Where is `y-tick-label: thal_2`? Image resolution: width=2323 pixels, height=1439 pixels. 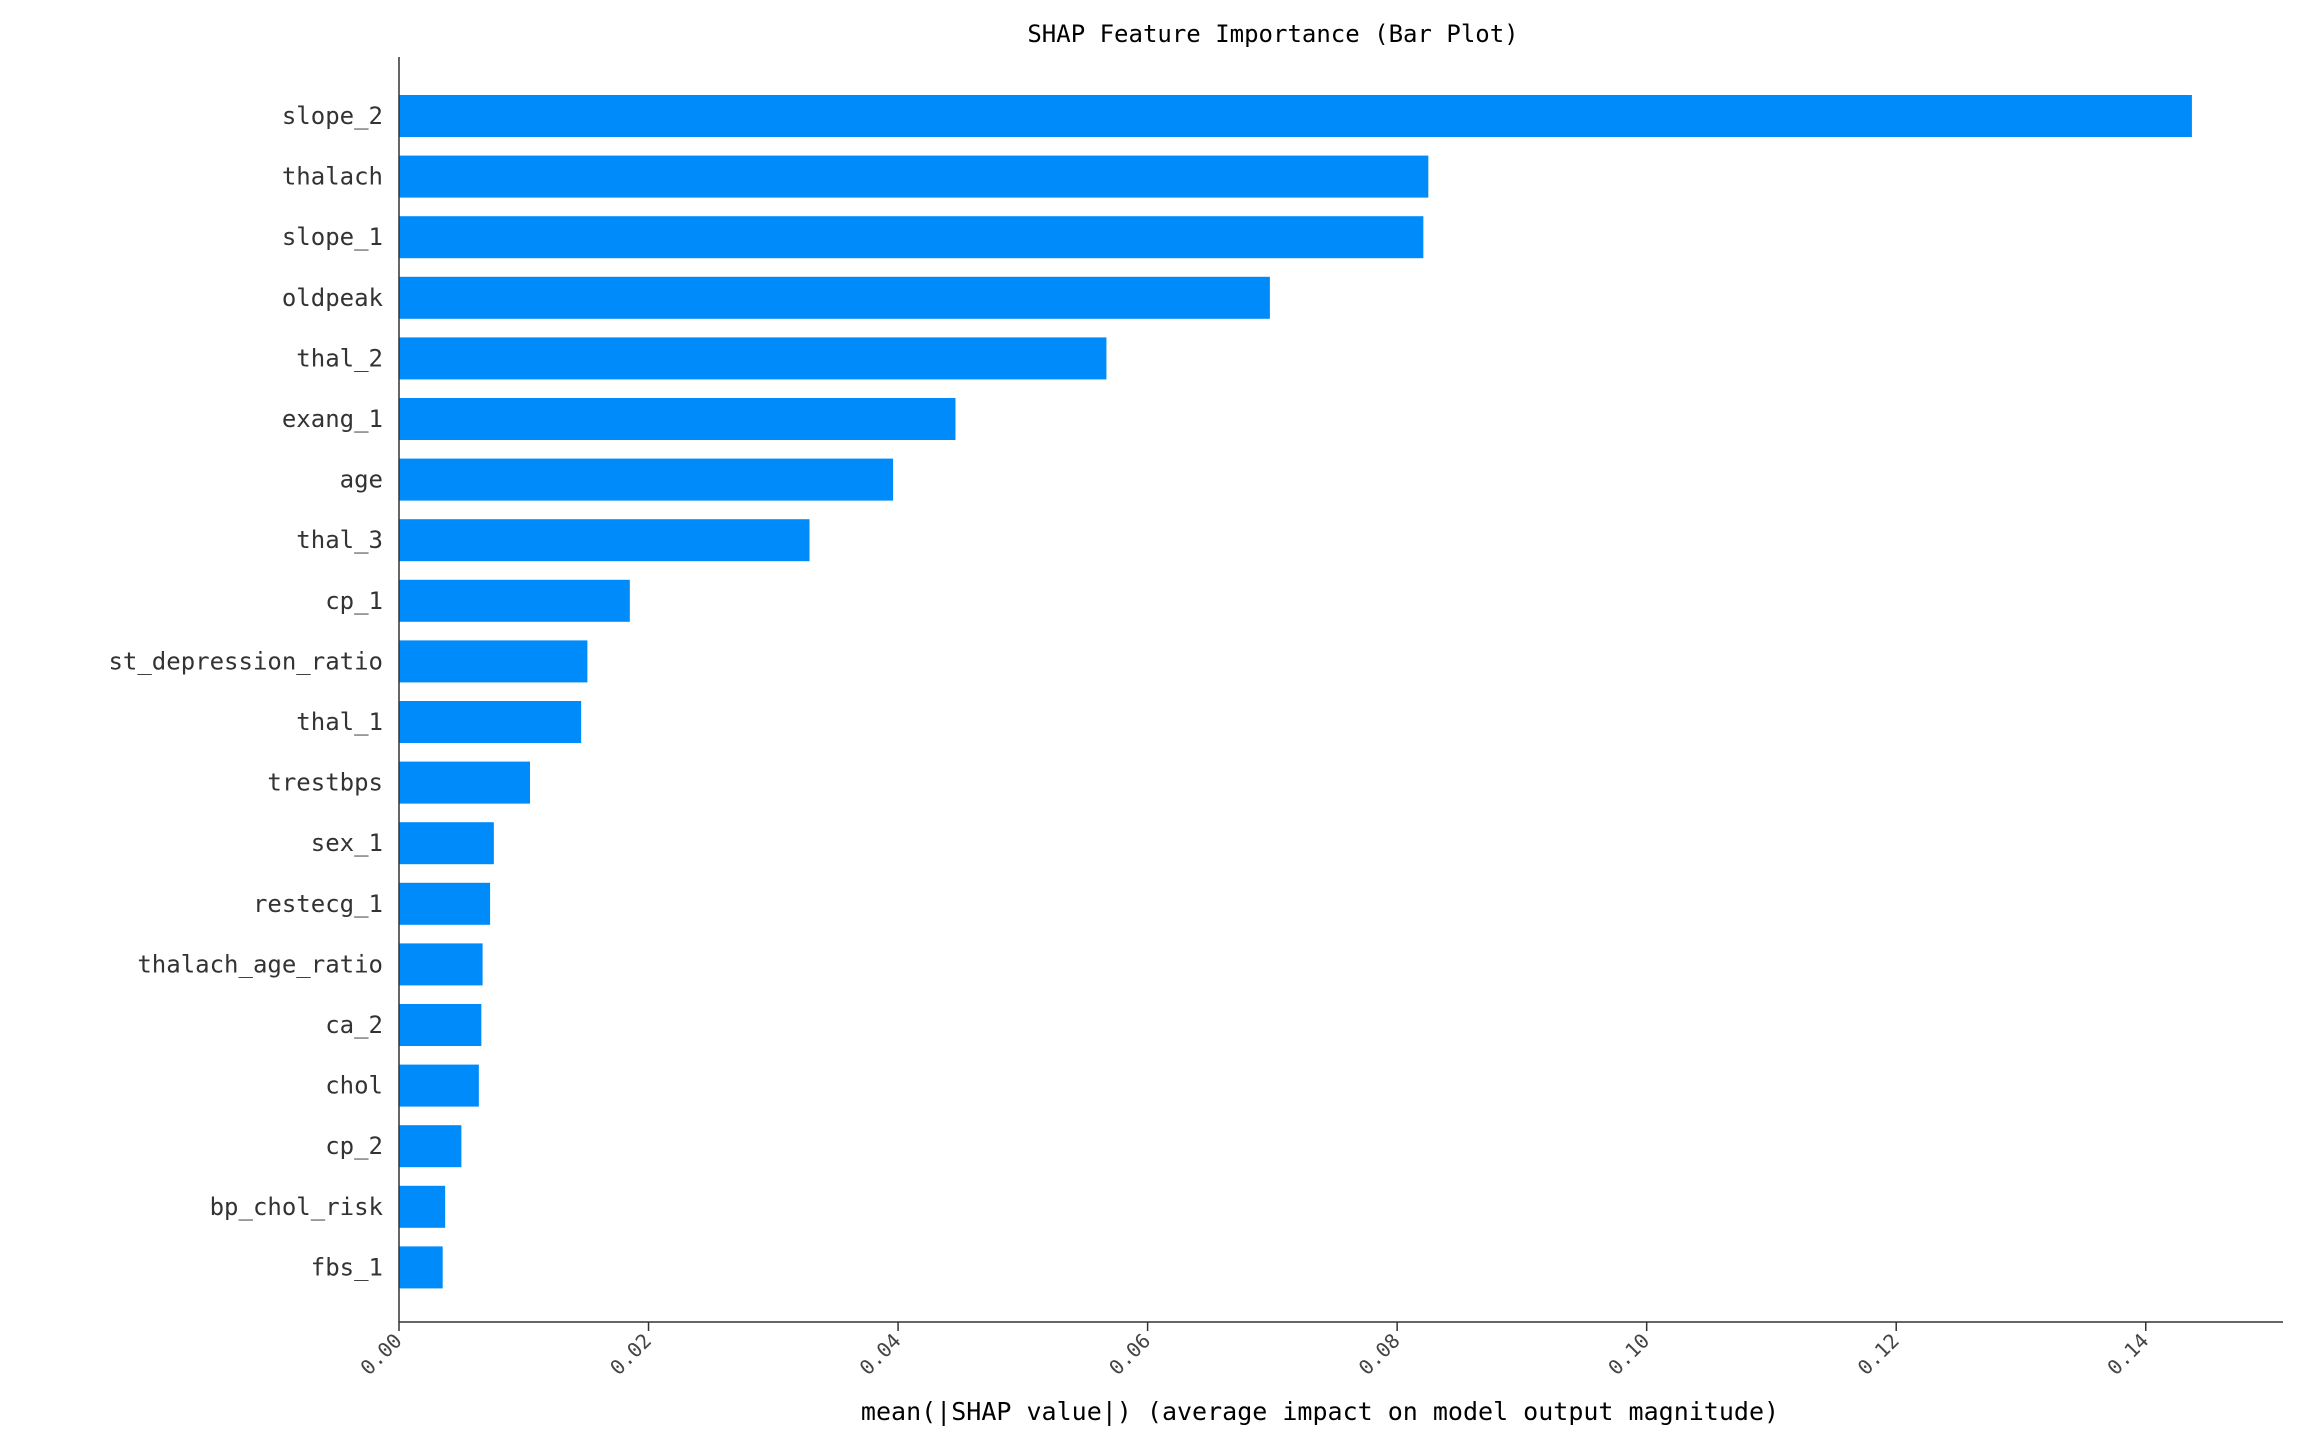 y-tick-label: thal_2 is located at coordinates (339, 358).